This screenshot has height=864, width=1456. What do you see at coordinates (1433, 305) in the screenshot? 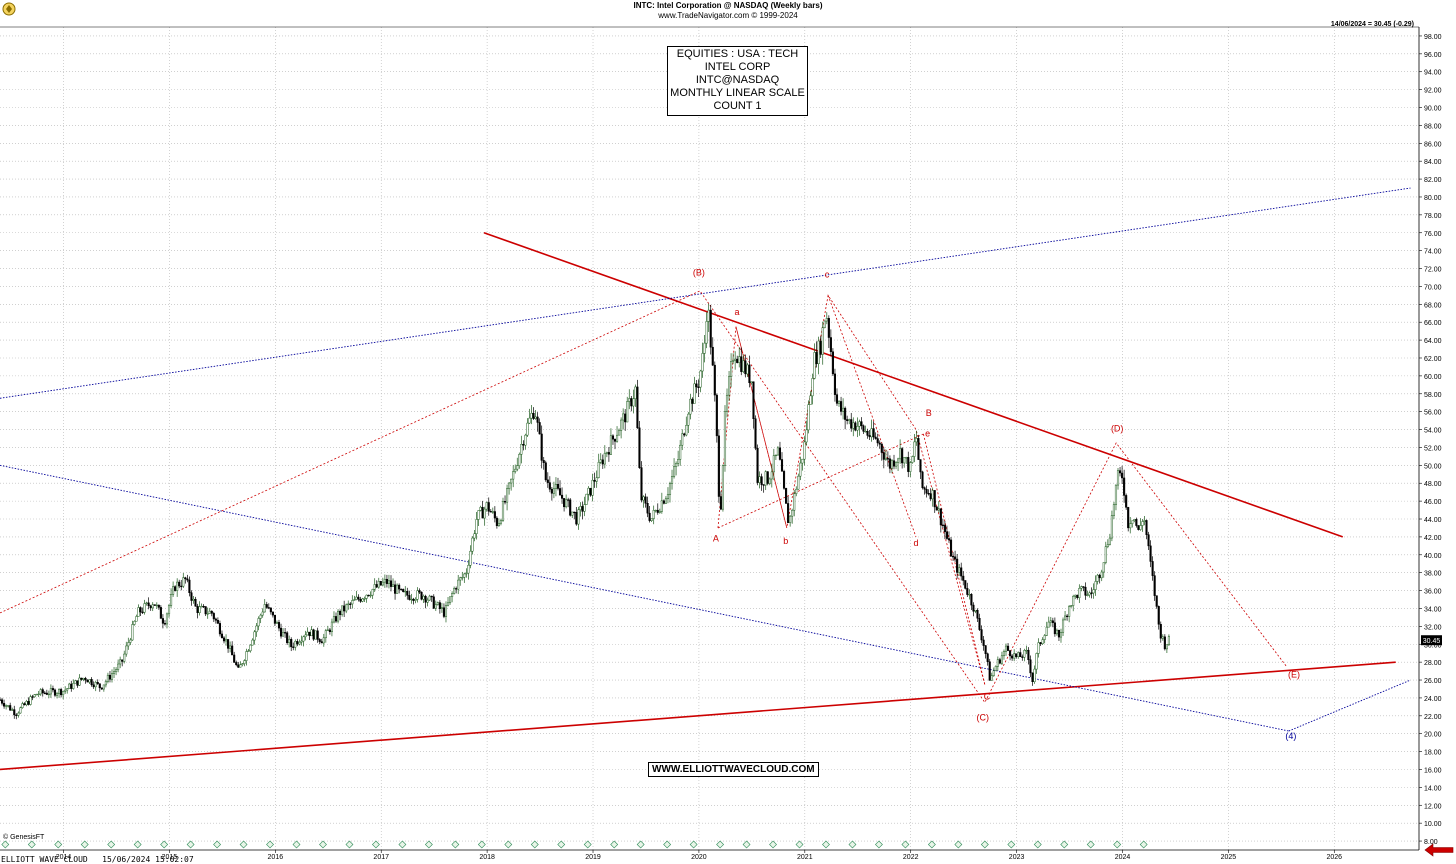
I see `y-tick-label: 68.00` at bounding box center [1433, 305].